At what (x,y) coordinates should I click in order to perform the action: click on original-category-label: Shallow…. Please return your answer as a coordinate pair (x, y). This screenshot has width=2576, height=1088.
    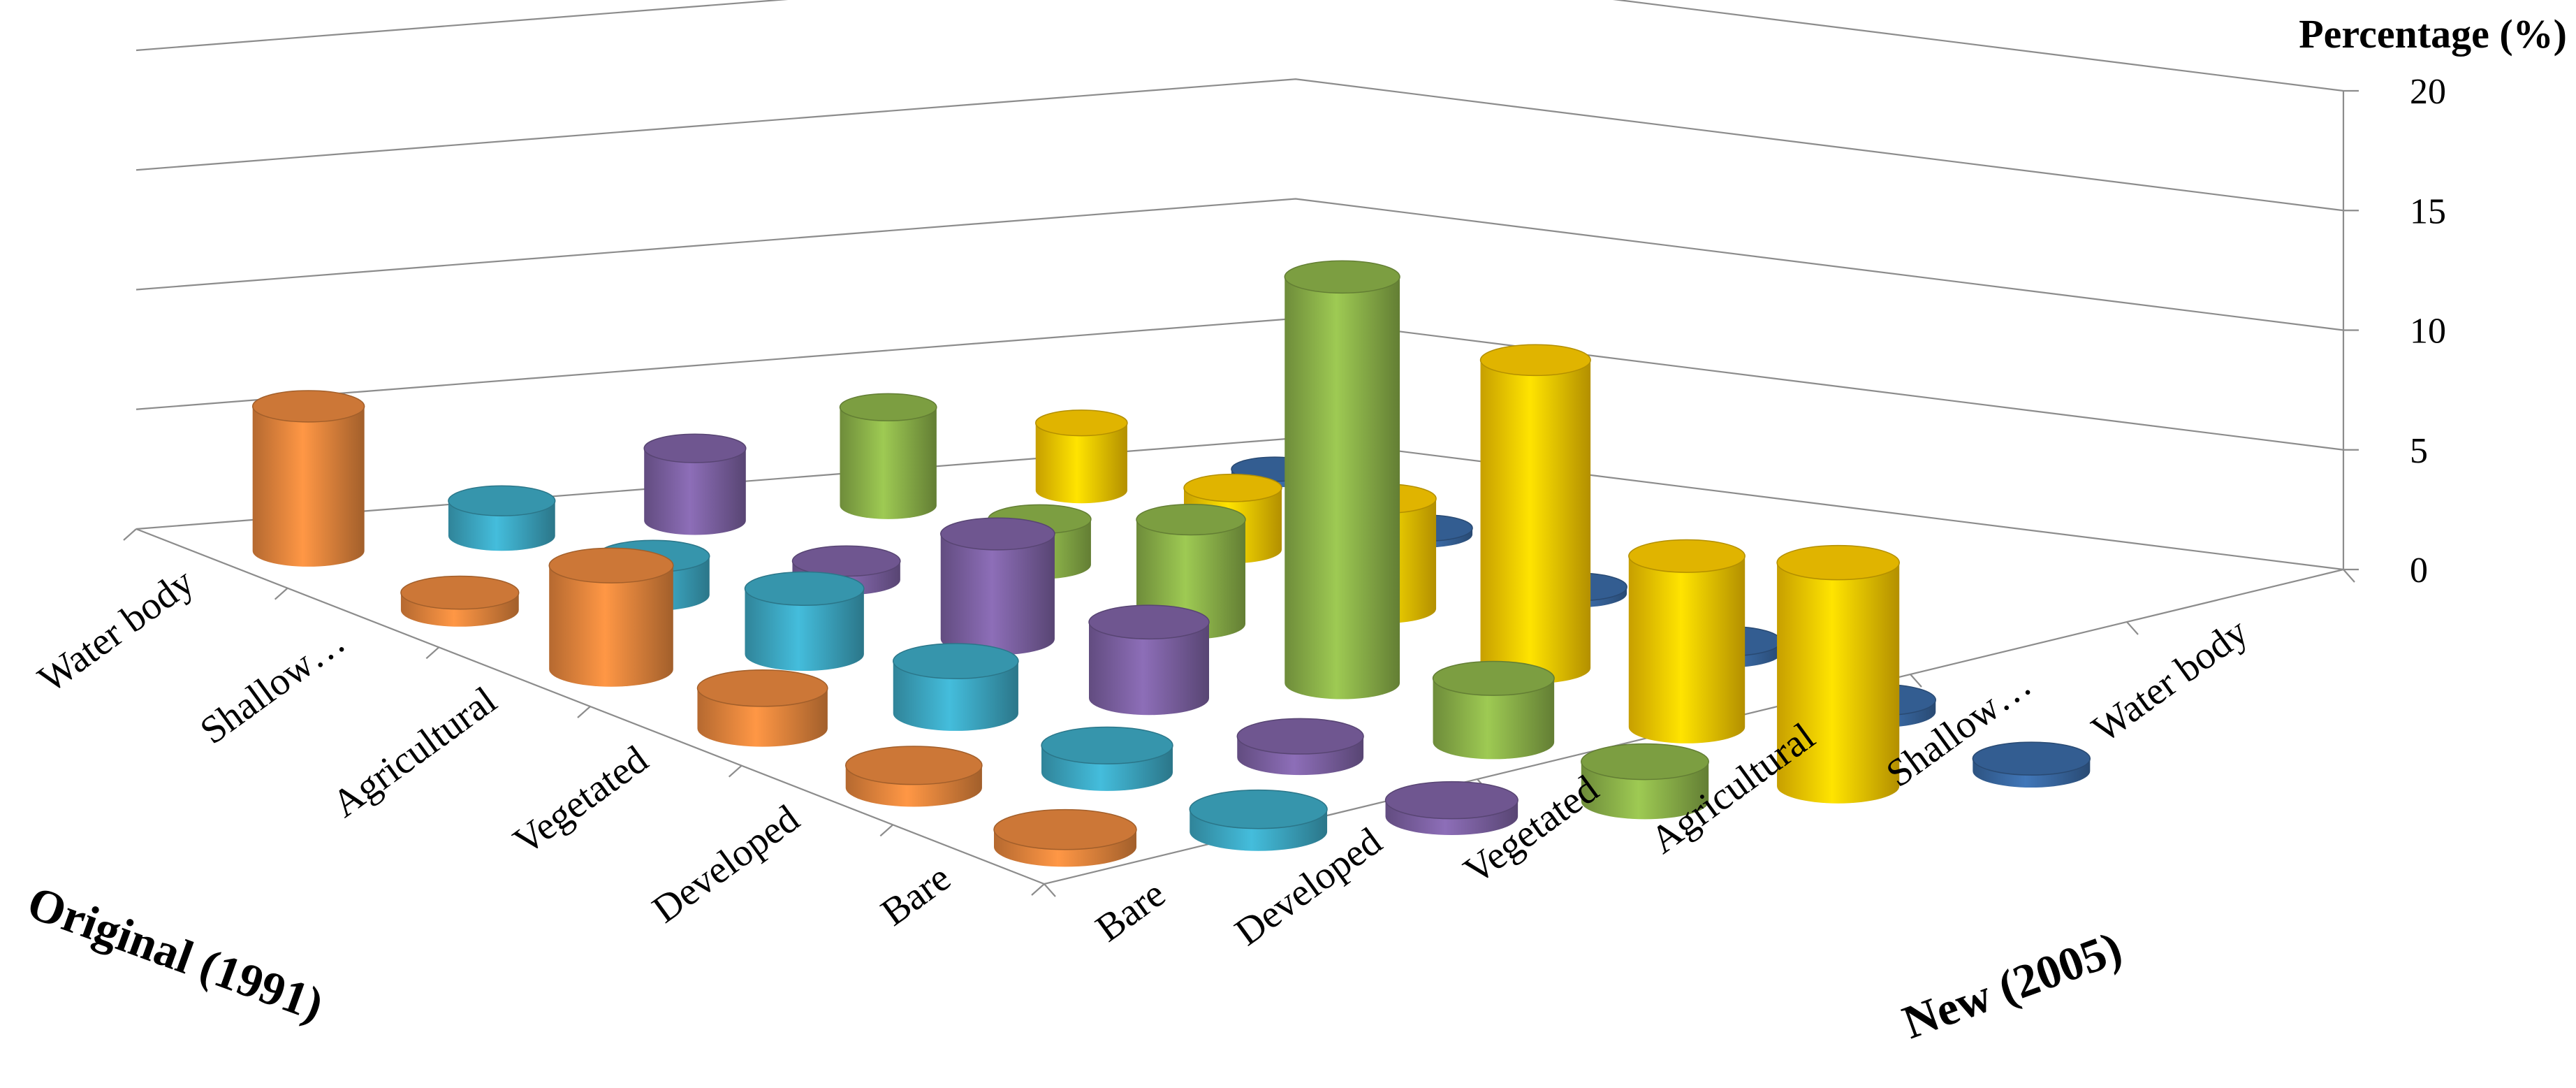
    Looking at the image, I should click on (272, 686).